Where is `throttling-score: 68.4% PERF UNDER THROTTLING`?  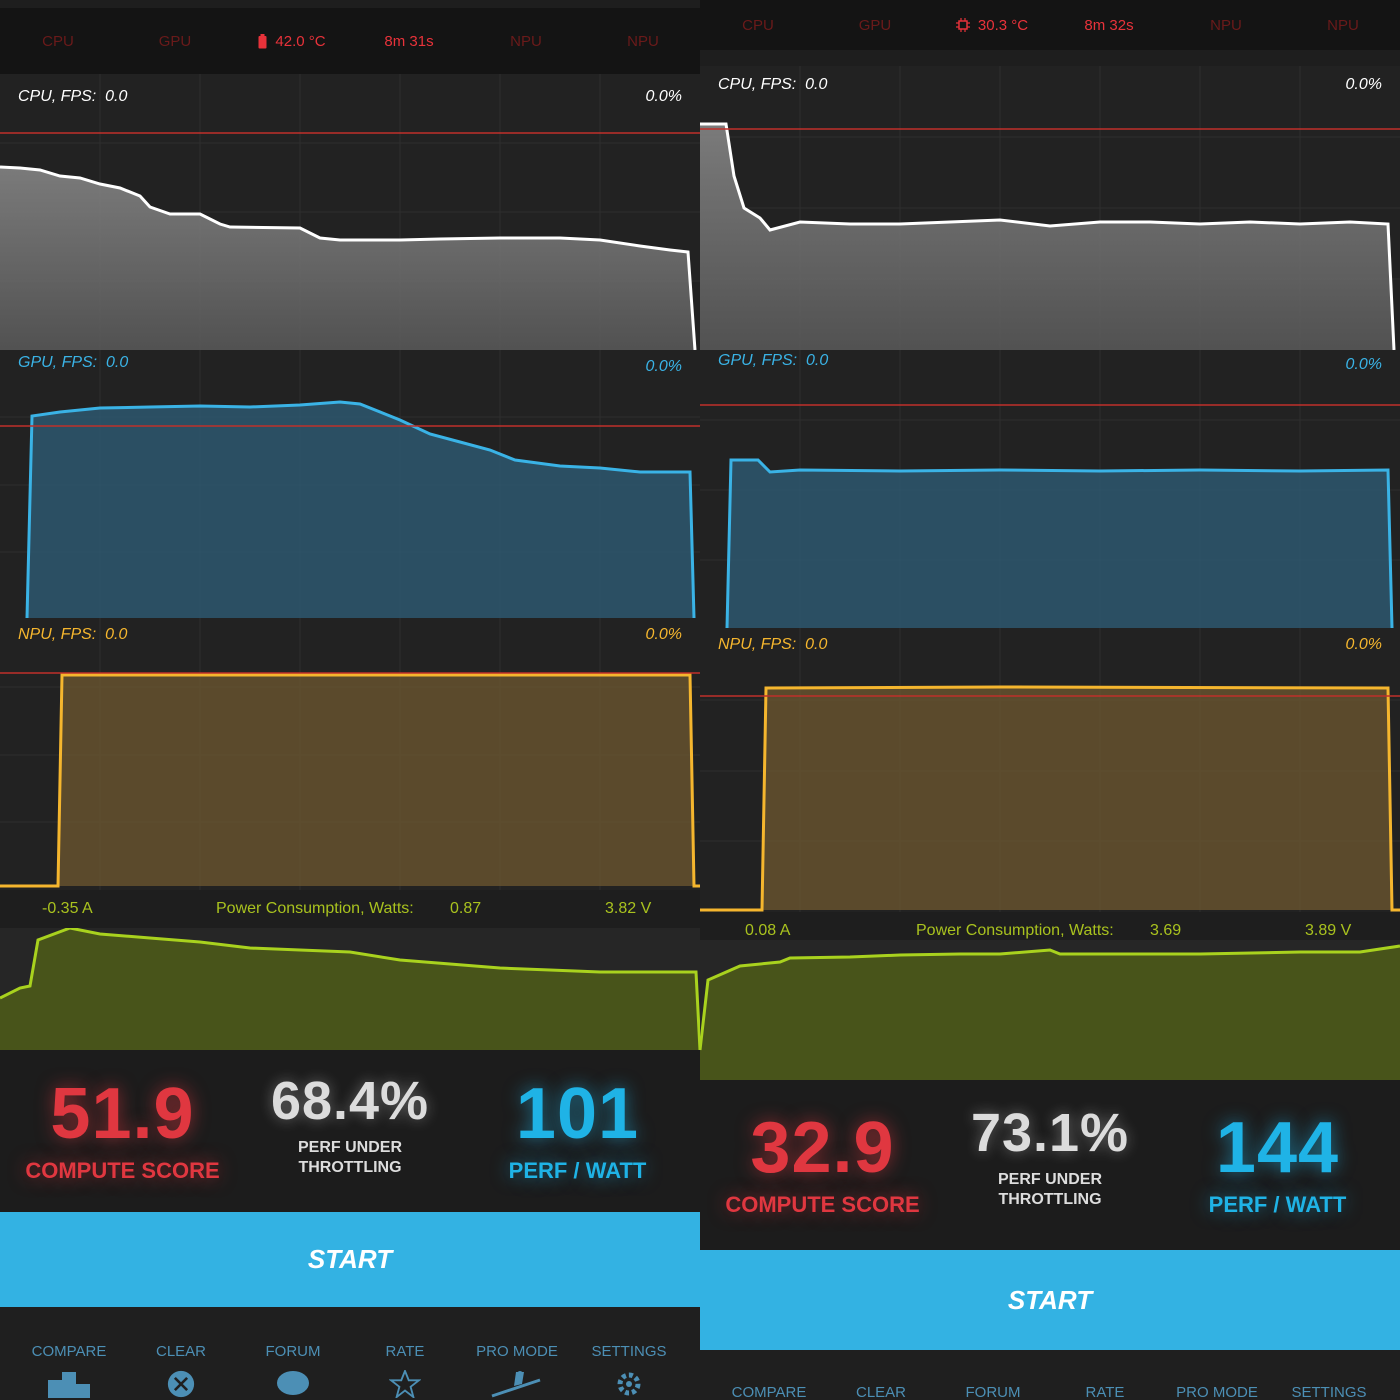 throttling-score: 68.4% PERF UNDER THROTTLING is located at coordinates (350, 1126).